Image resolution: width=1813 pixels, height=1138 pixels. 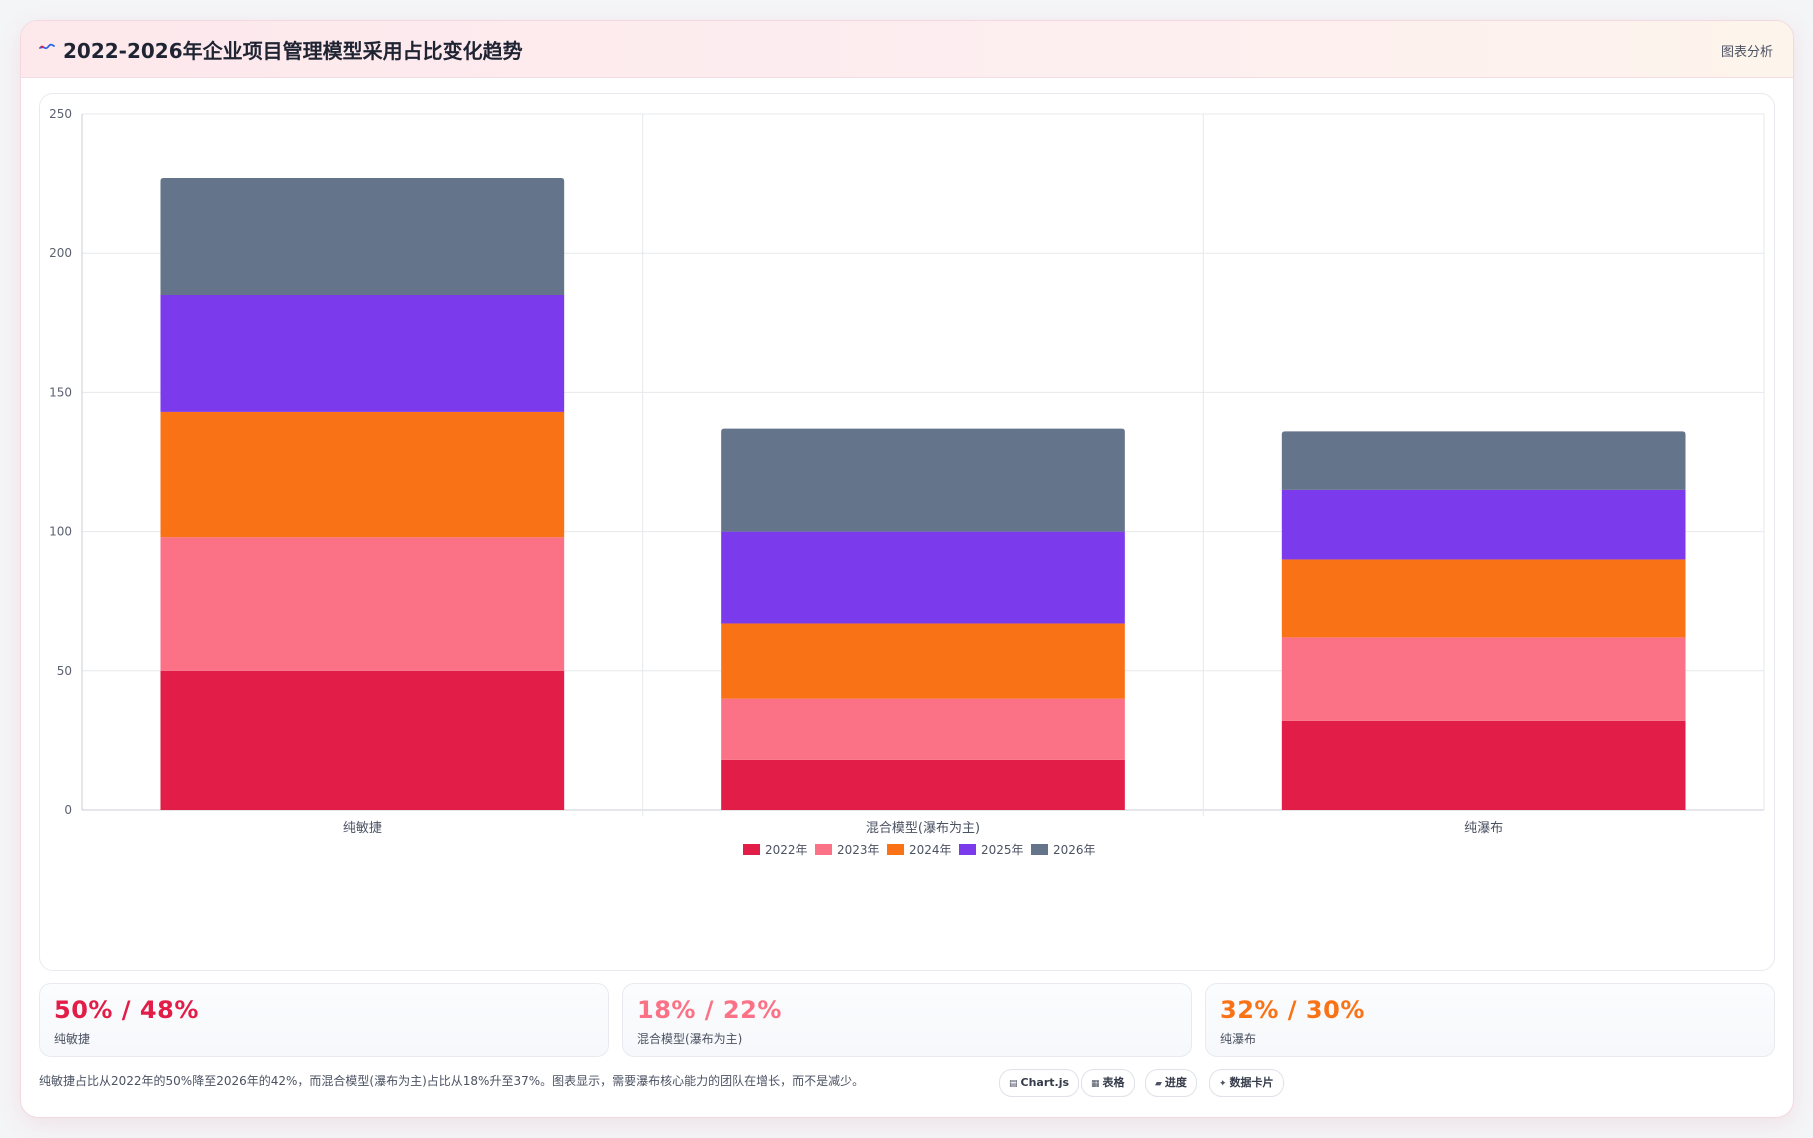 What do you see at coordinates (1113, 1082) in the screenshot?
I see `tag-label: 表格` at bounding box center [1113, 1082].